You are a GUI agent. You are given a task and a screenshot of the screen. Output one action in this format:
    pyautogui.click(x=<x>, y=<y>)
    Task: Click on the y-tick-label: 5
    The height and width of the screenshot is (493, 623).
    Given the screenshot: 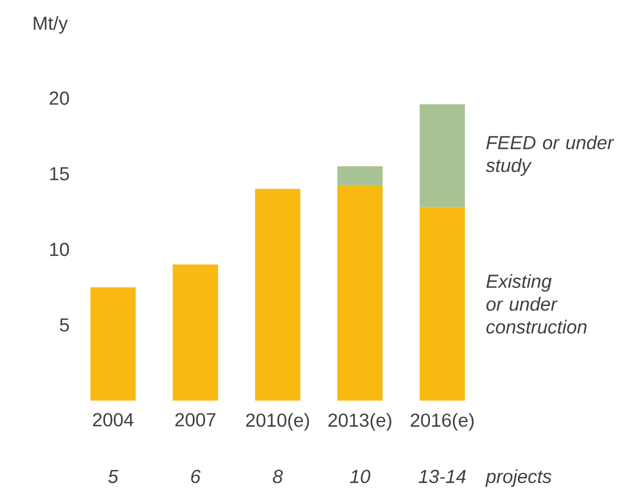 What is the action you would take?
    pyautogui.click(x=64, y=325)
    